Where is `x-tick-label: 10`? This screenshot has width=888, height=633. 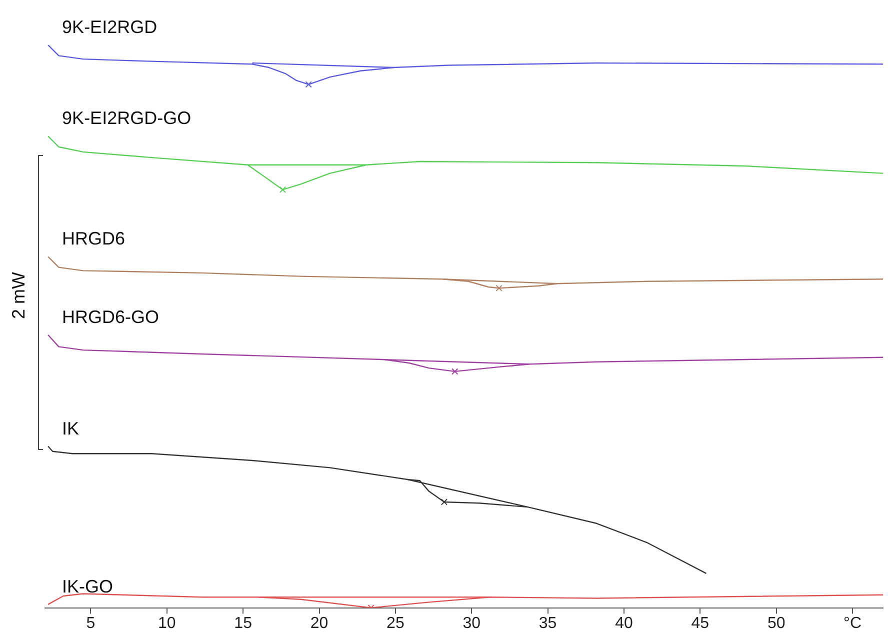
x-tick-label: 10 is located at coordinates (167, 623).